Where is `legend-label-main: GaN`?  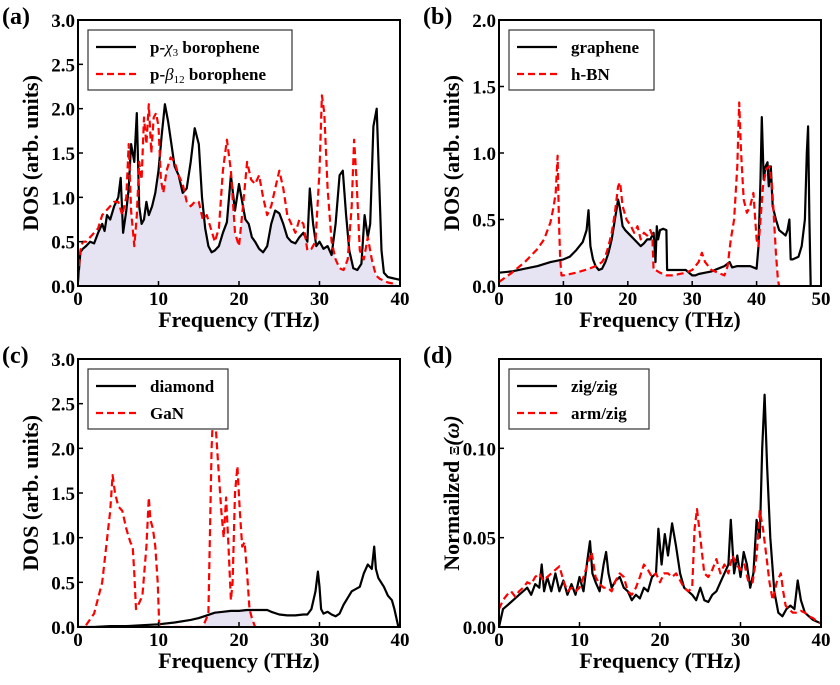
legend-label-main: GaN is located at coordinates (167, 413).